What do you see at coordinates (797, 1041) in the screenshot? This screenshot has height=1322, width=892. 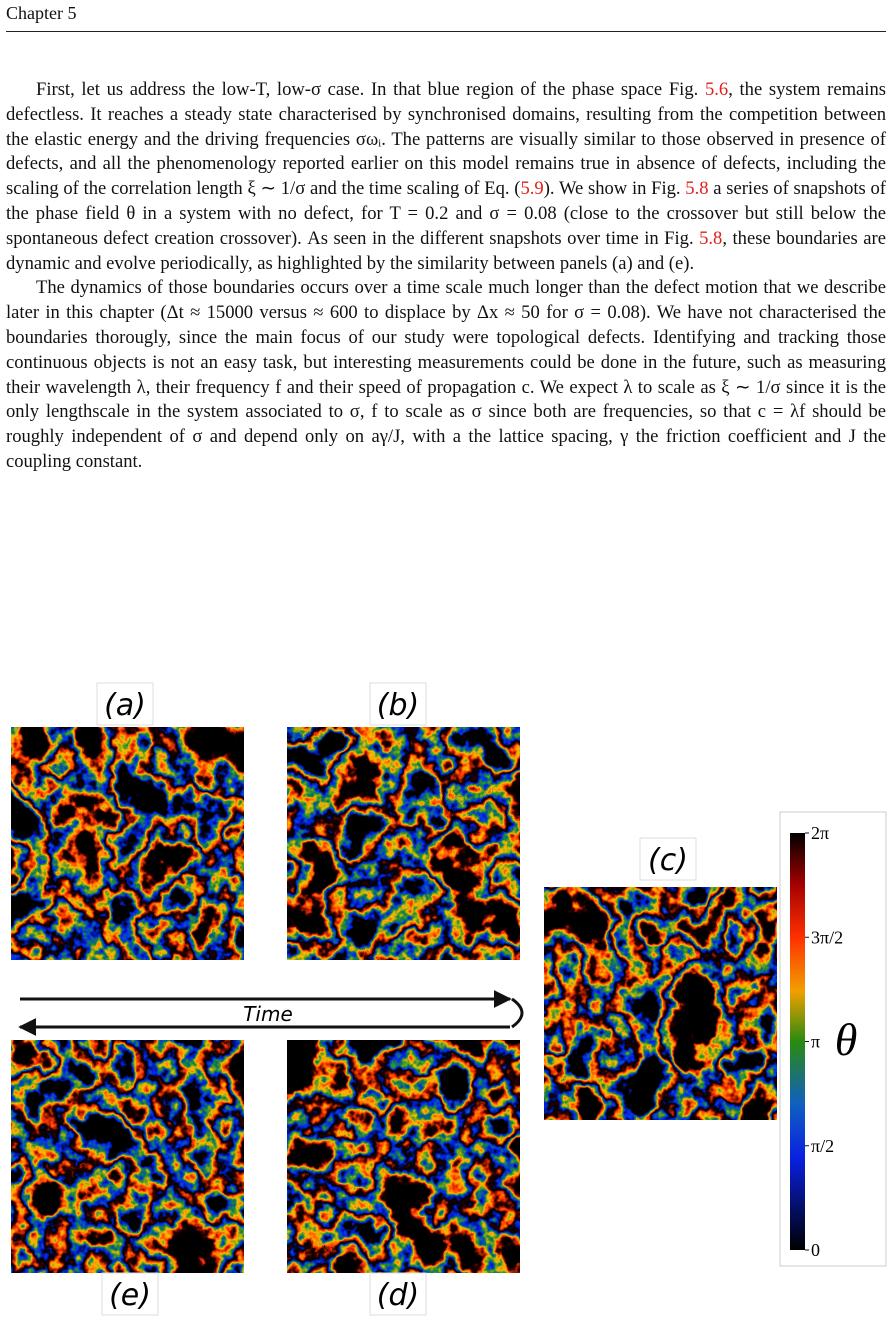 I see `colorbar` at bounding box center [797, 1041].